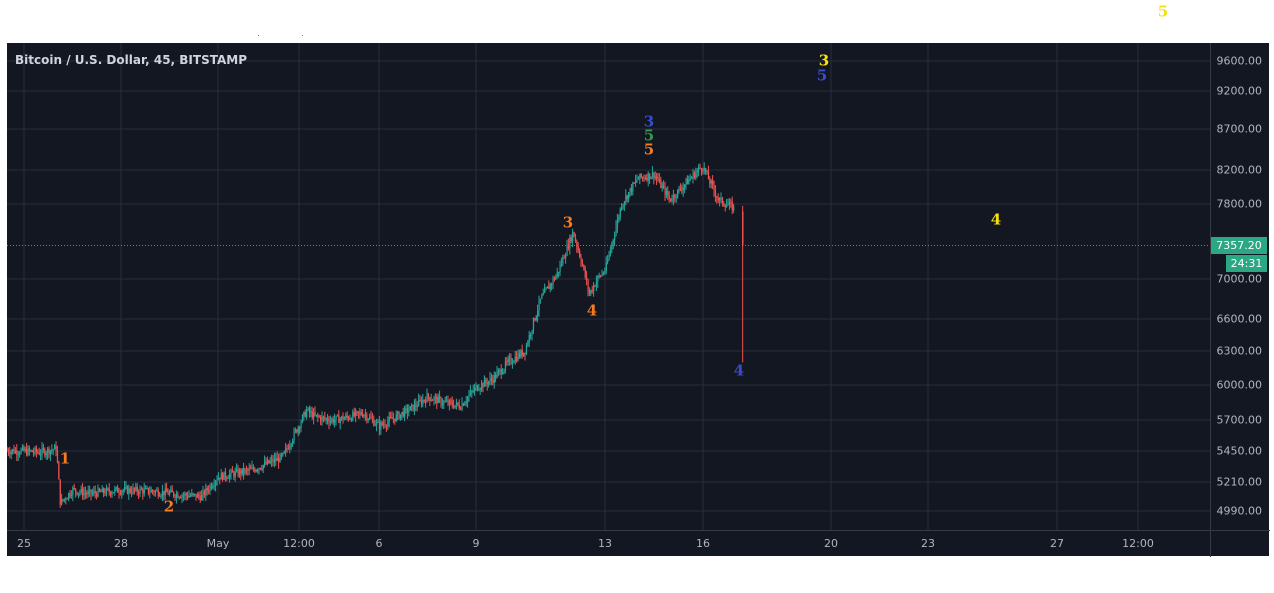 This screenshot has height=593, width=1274. I want to click on price-tick: 8700.00, so click(1239, 129).